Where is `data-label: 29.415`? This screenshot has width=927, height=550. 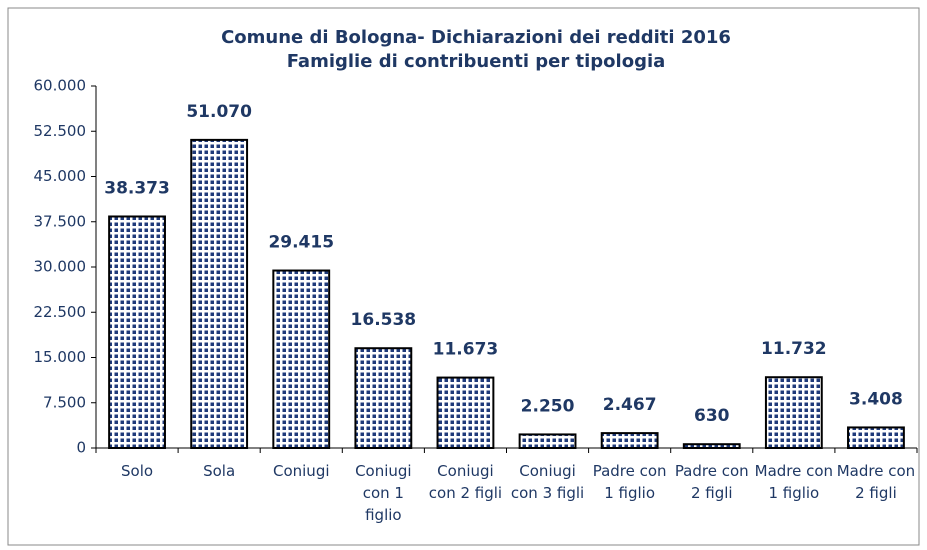
data-label: 29.415 is located at coordinates (301, 243).